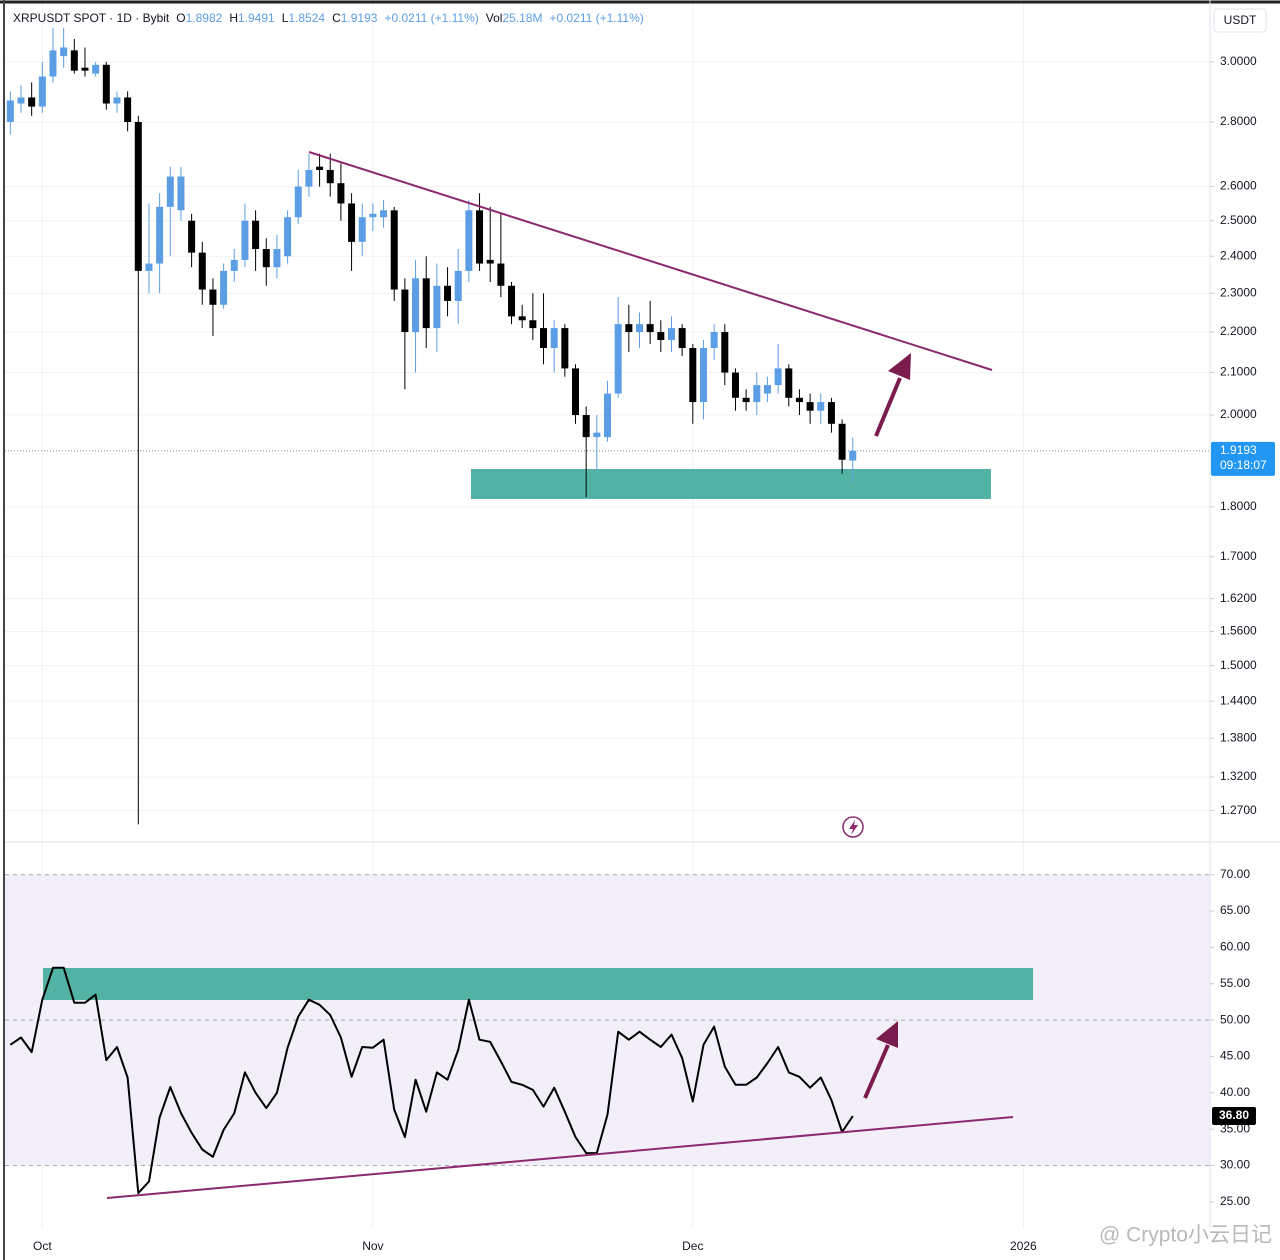  What do you see at coordinates (1238, 255) in the screenshot?
I see `y-tick-label: 2.4000` at bounding box center [1238, 255].